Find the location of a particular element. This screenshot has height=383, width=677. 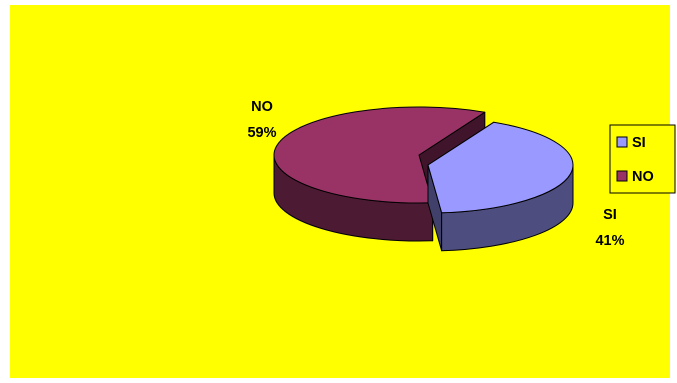

pie-slice-no is located at coordinates (379, 155).